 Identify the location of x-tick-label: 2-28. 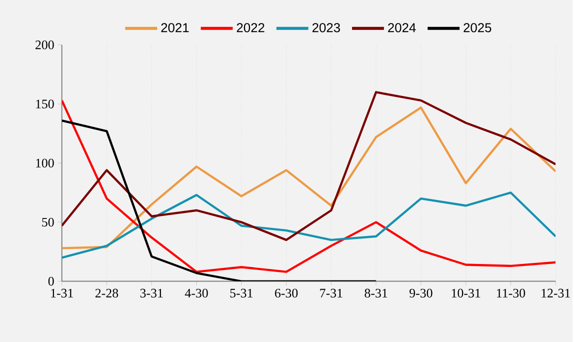
(106, 293).